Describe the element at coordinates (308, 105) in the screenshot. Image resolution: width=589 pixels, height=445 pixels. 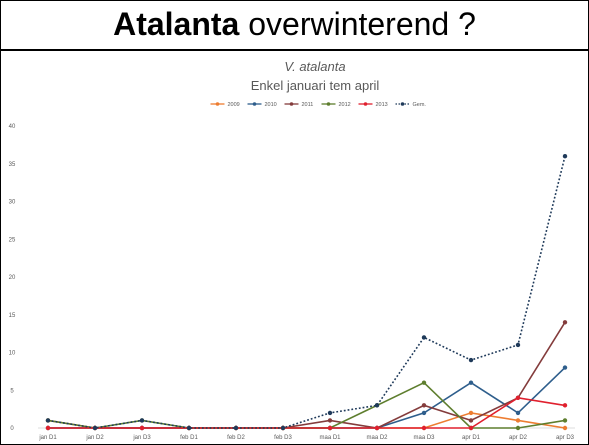
I see `legend-label: 2011` at that location.